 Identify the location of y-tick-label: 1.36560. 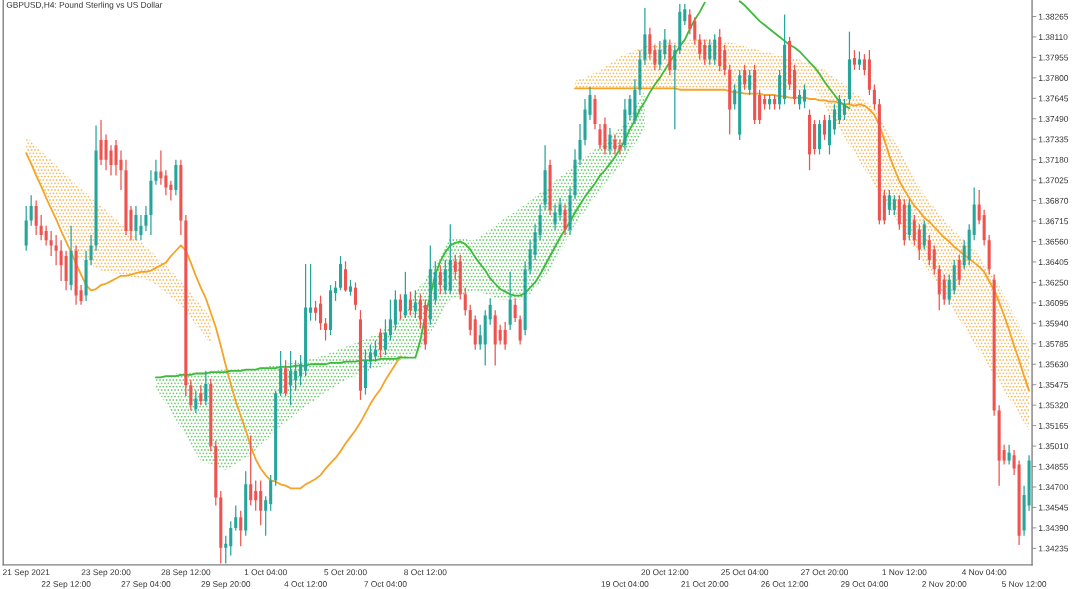
(1053, 241).